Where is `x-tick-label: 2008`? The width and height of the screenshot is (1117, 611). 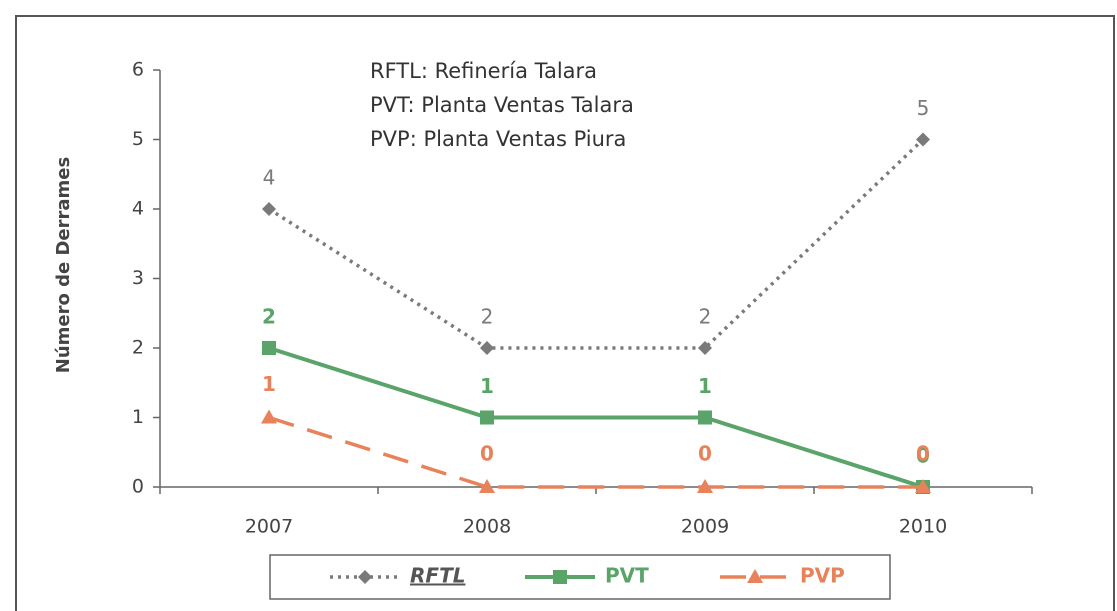 x-tick-label: 2008 is located at coordinates (487, 527).